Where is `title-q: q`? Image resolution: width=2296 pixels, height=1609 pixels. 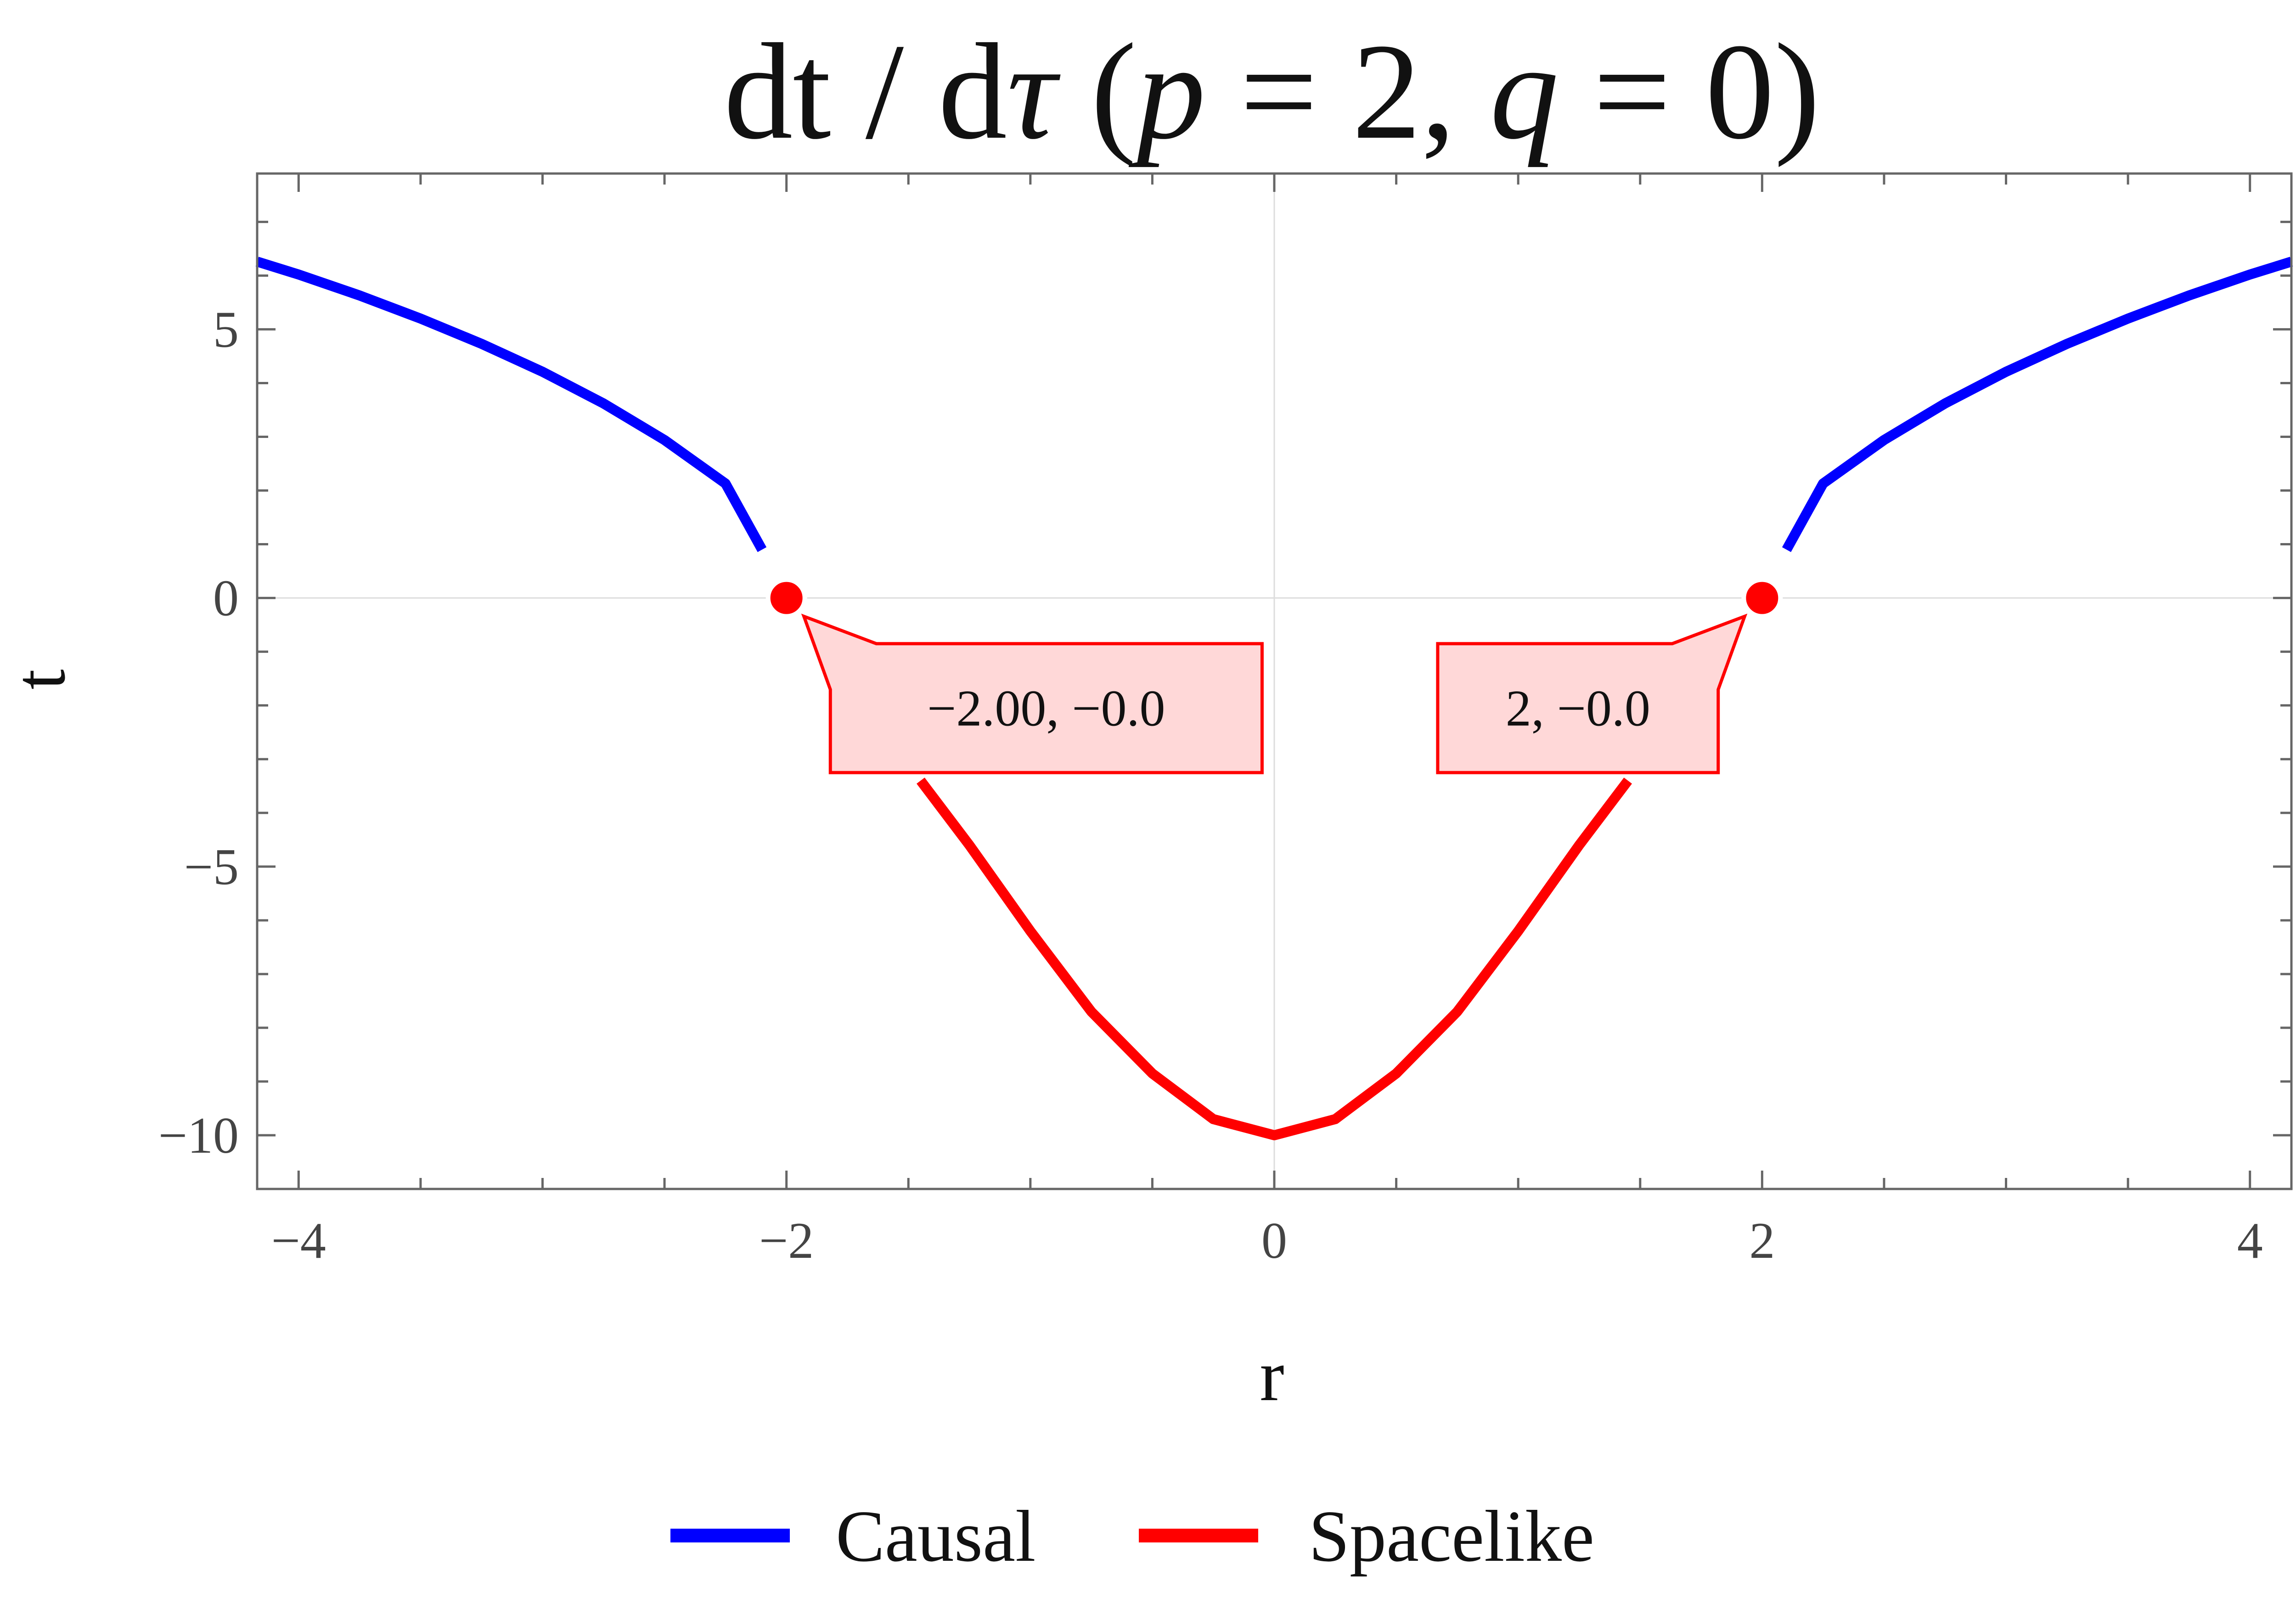
title-q: q is located at coordinates (1524, 92).